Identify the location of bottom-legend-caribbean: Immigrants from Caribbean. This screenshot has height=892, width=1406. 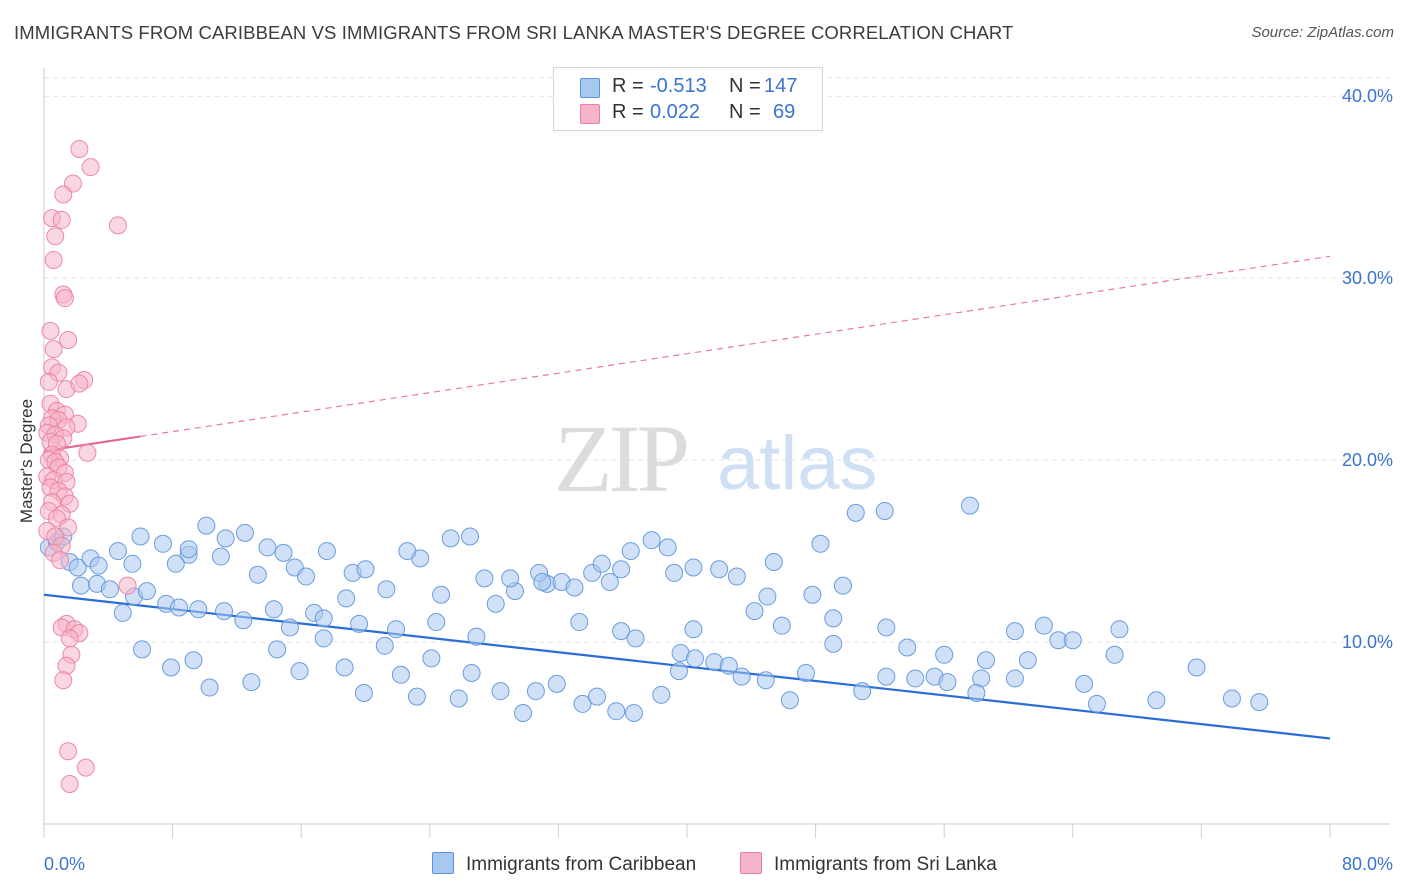
(564, 864).